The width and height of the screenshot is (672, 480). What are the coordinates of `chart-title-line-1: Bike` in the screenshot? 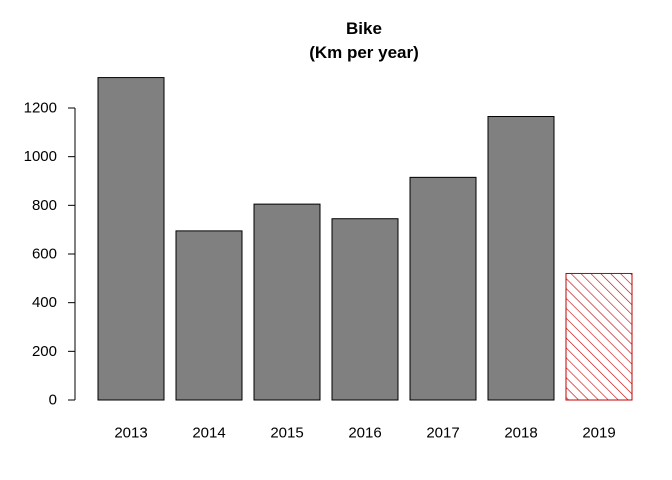 It's located at (364, 28).